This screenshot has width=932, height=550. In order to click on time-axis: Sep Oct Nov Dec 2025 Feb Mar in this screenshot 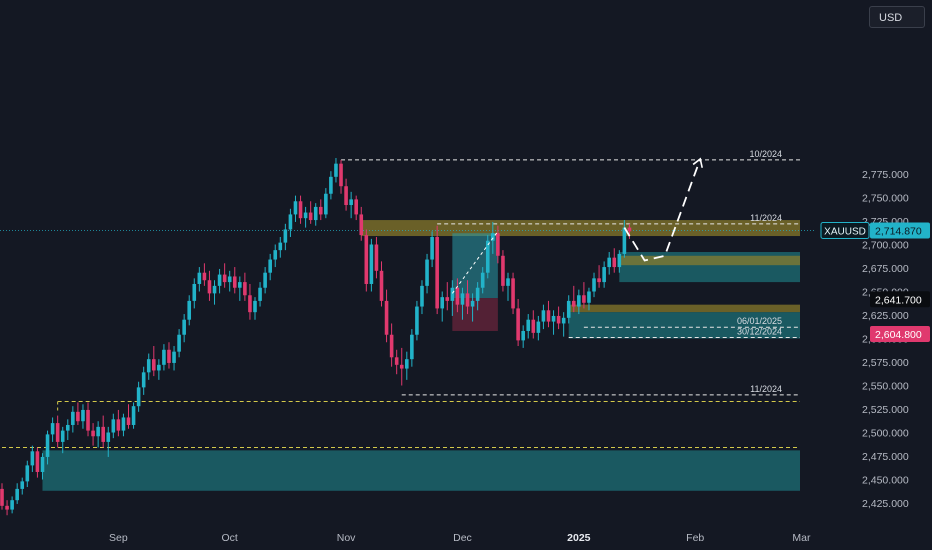, I will do `click(460, 538)`.